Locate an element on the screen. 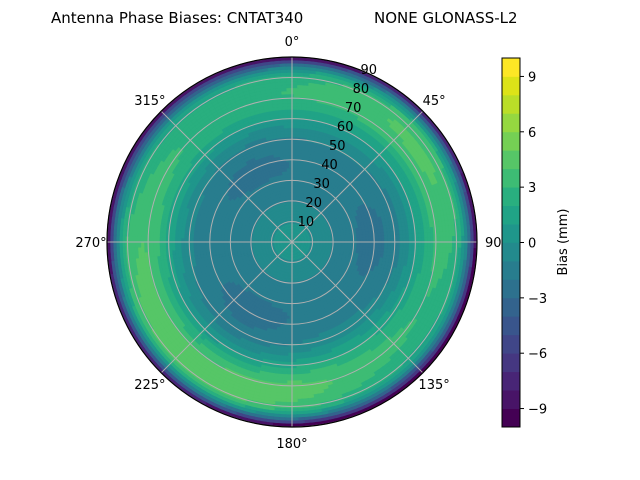 Image resolution: width=640 pixels, height=480 pixels. title-left: Antenna Phase Biases: CNTAT340 is located at coordinates (177, 18).